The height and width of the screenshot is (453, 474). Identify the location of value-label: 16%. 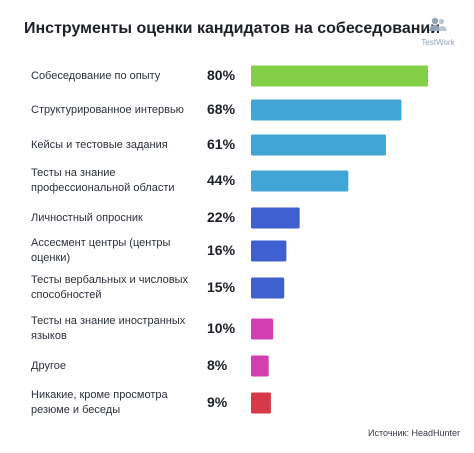
(221, 250).